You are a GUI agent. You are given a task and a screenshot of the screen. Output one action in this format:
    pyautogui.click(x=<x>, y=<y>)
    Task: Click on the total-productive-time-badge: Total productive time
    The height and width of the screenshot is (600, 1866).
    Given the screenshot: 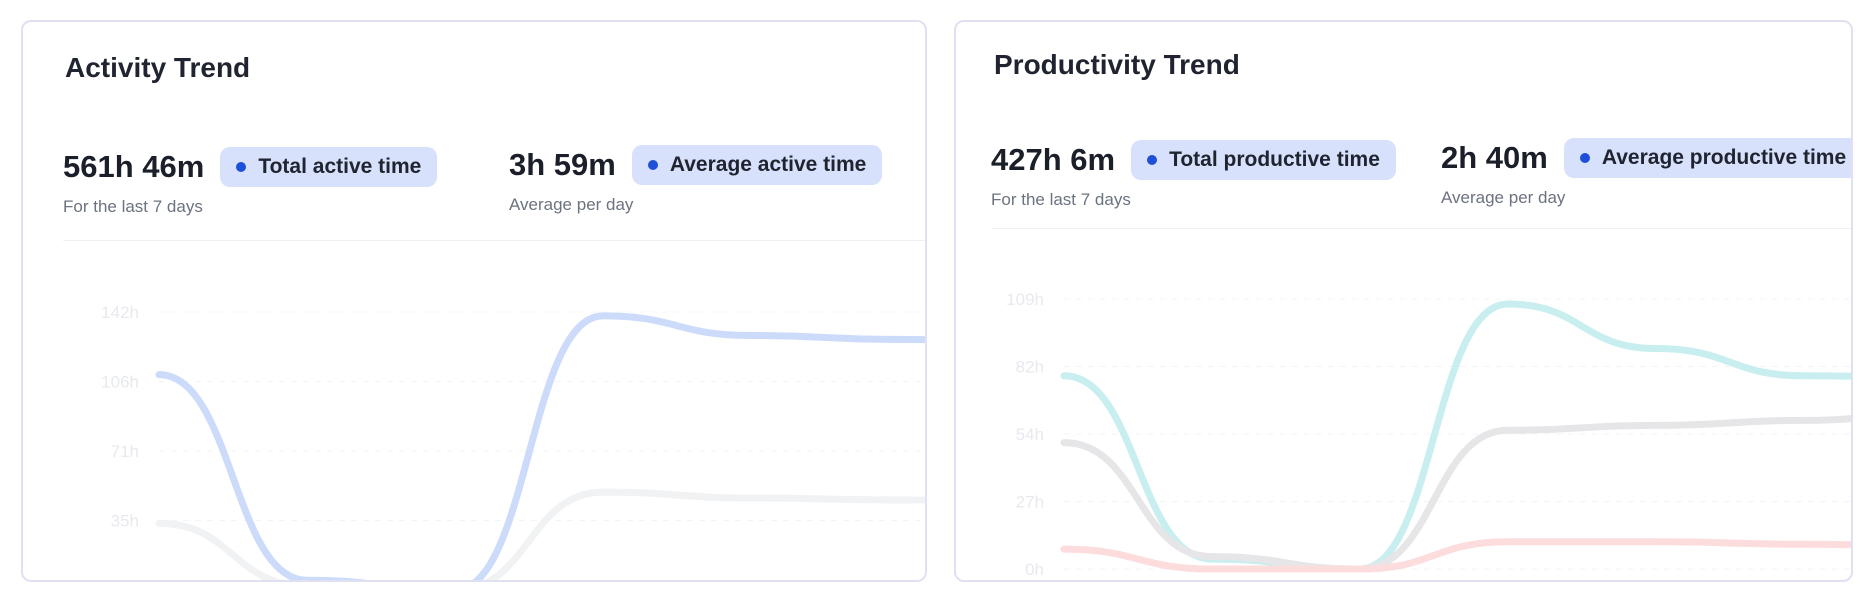 What is the action you would take?
    pyautogui.click(x=1263, y=160)
    